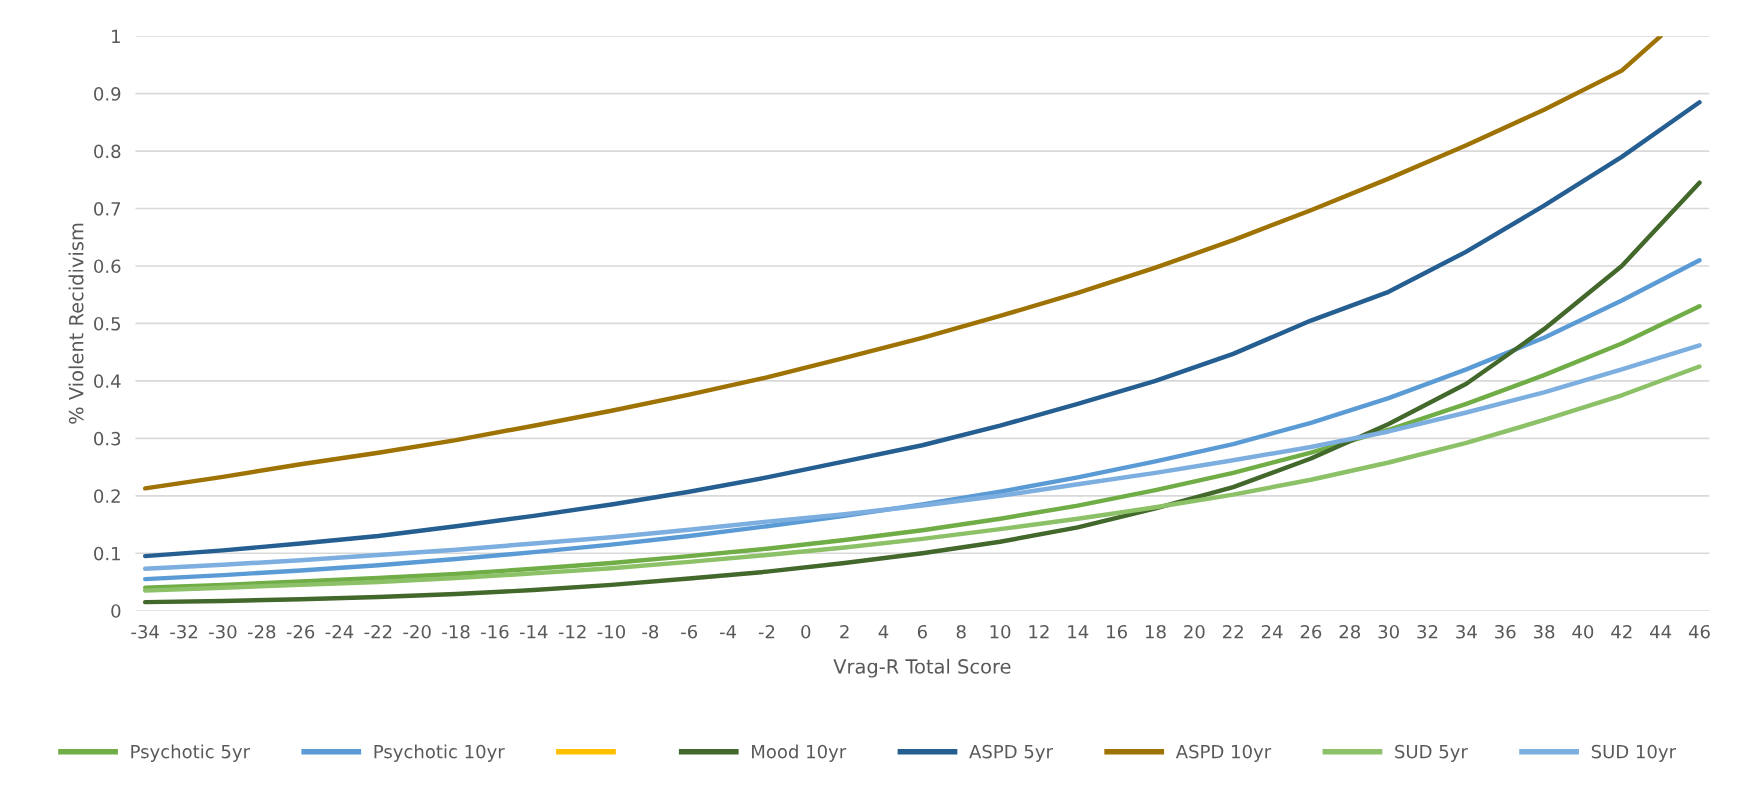 The image size is (1737, 786). Describe the element at coordinates (1583, 631) in the screenshot. I see `x-tick-label: 40` at that location.